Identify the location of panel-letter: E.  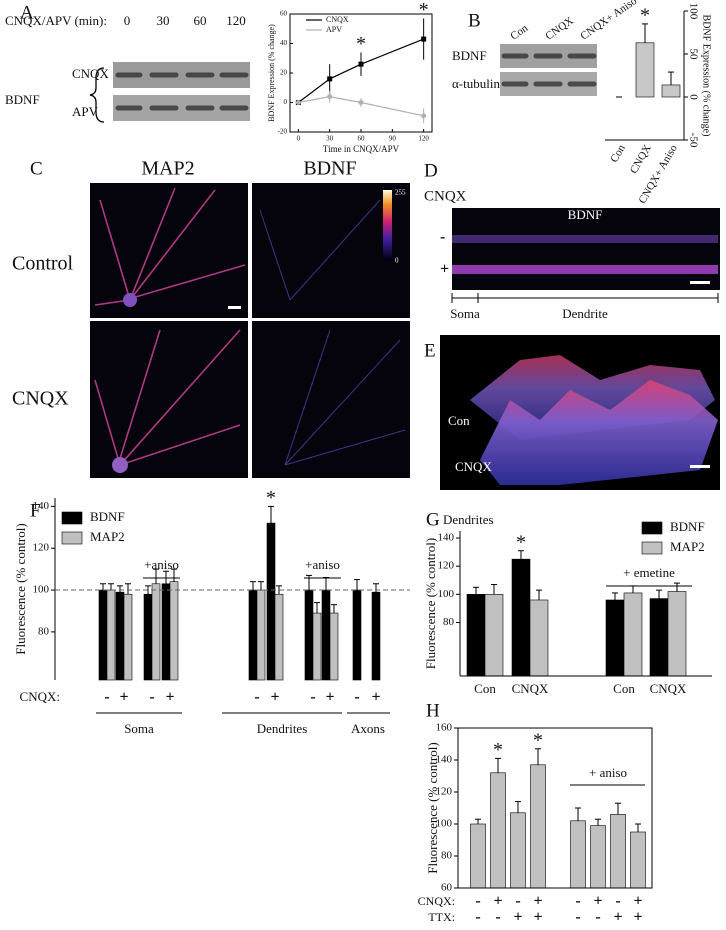
(430, 350).